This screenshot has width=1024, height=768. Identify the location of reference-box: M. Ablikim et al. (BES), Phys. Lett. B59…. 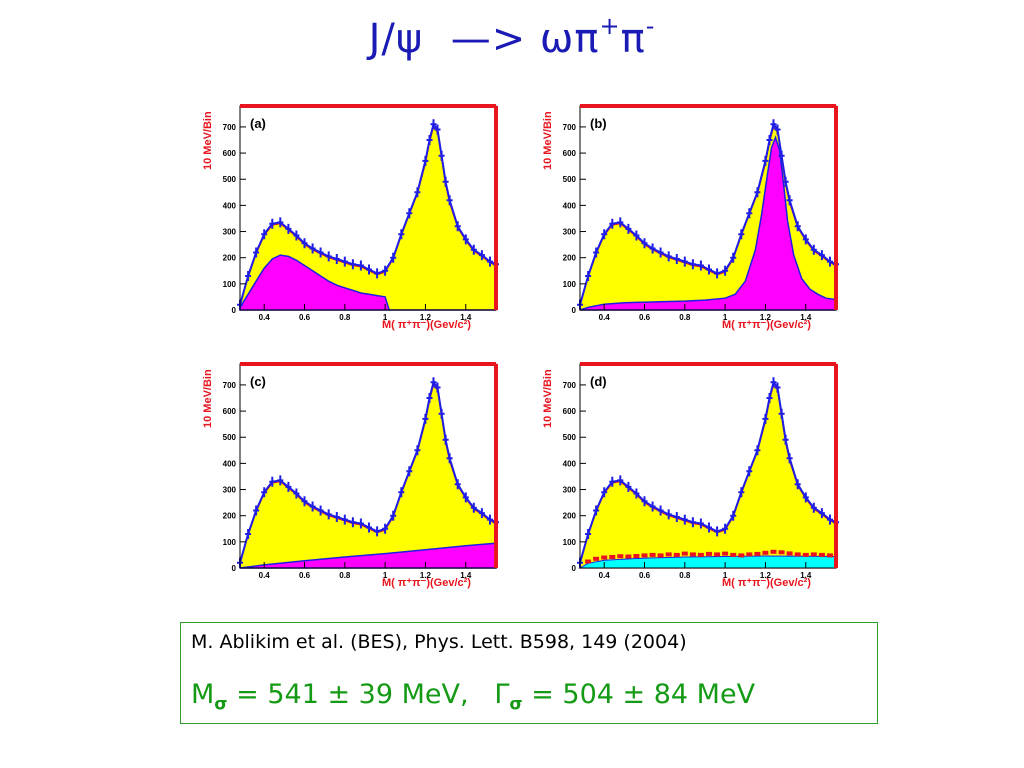
(529, 673).